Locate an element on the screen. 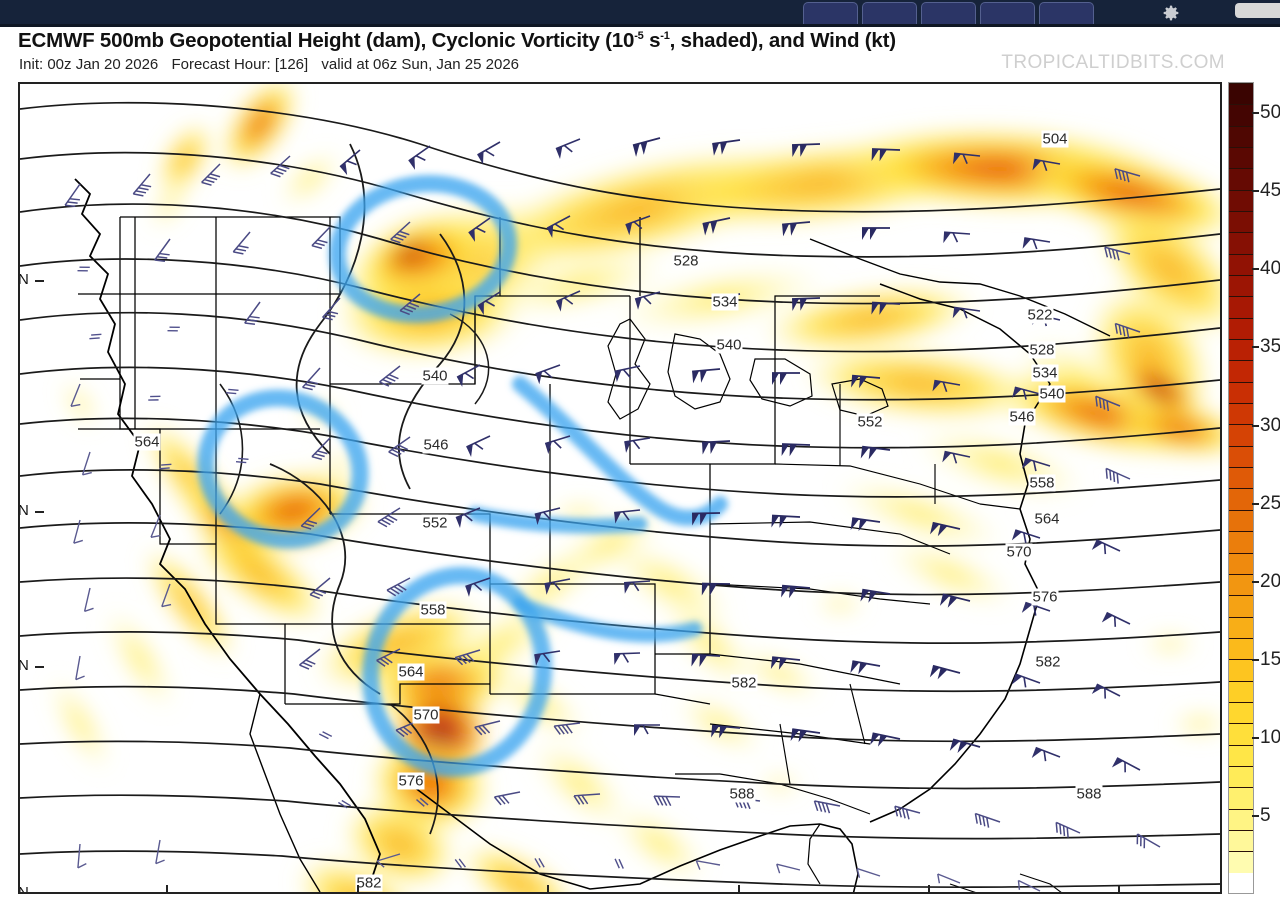 This screenshot has height=902, width=1280. contour-label-582-19: 582 is located at coordinates (1048, 662).